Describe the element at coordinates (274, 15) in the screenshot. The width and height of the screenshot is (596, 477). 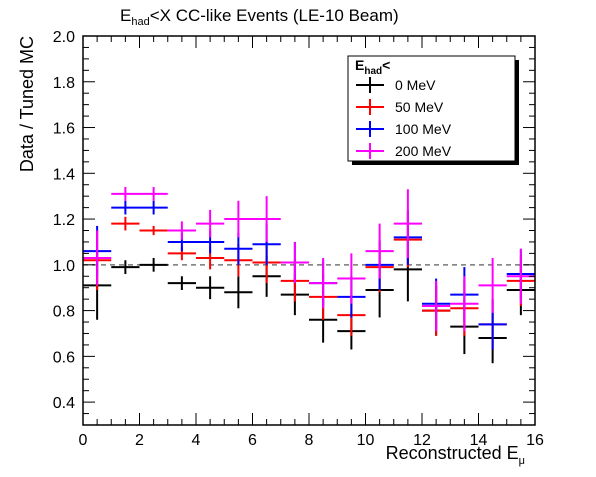
I see `chart-title-rest: <X CC-like Events (LE-10 Beam)` at that location.